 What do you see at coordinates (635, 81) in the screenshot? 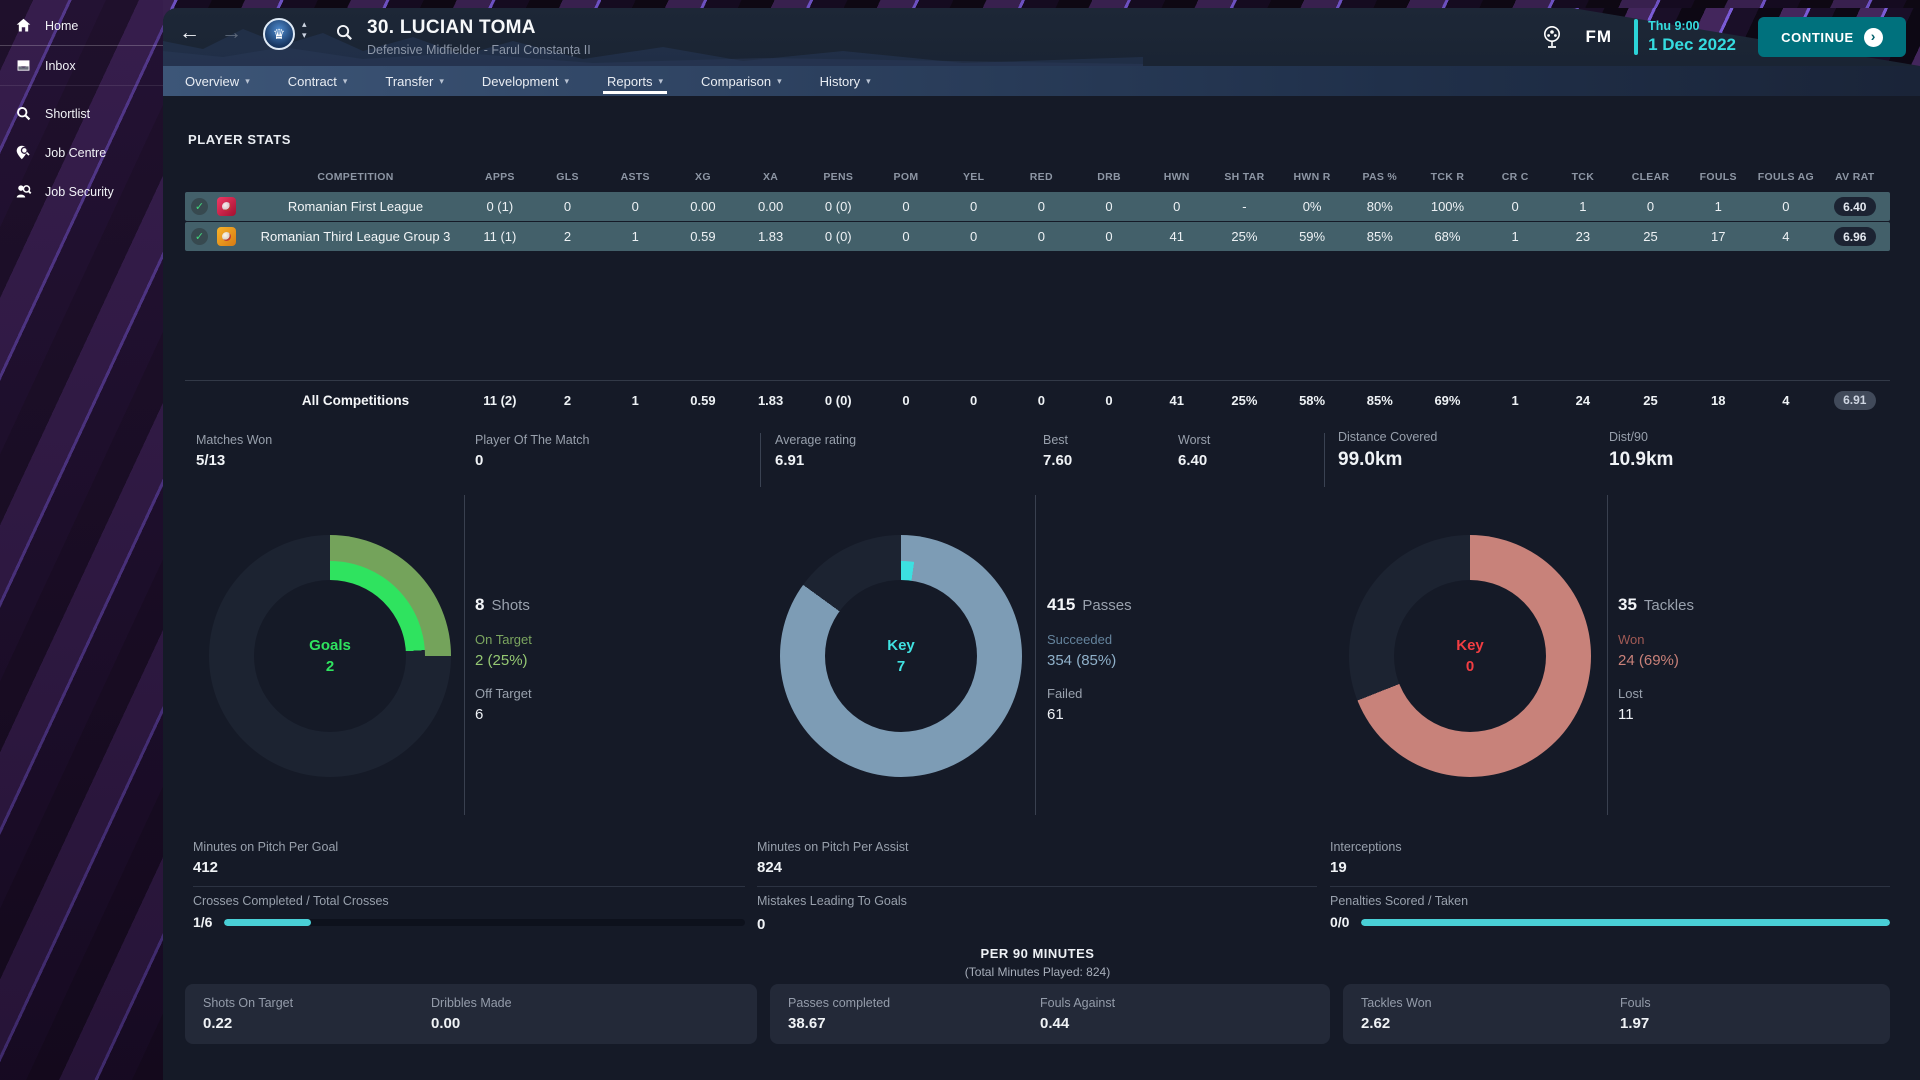
I see `tab-reports: Reports ▾` at bounding box center [635, 81].